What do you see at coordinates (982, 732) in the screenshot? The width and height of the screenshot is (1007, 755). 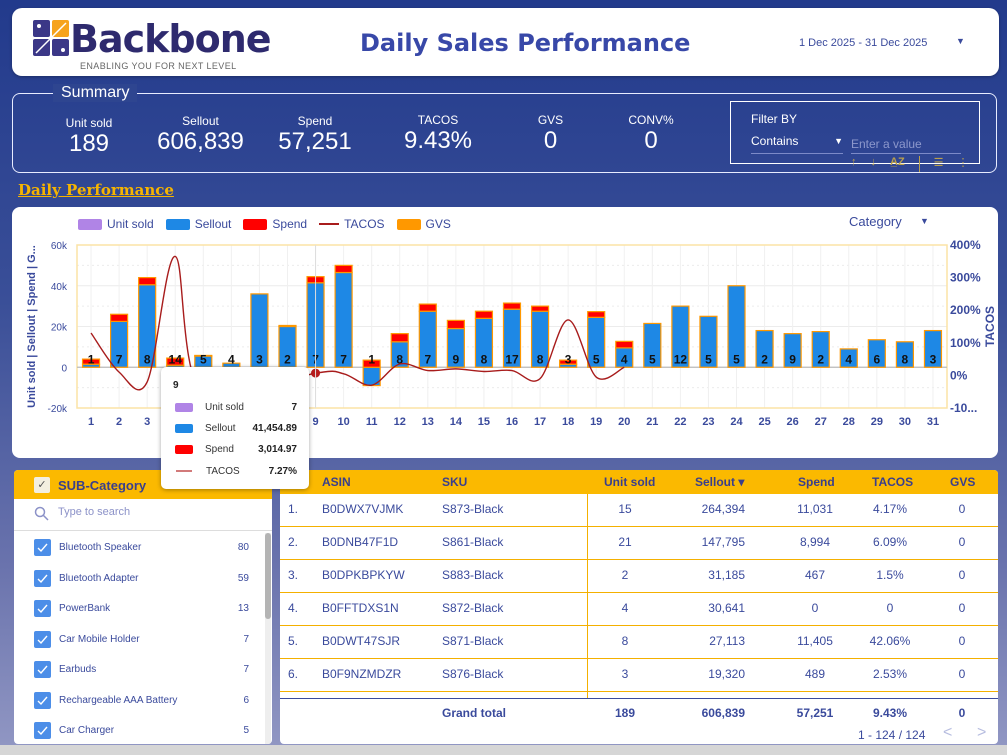 I see `next-page-button: >` at bounding box center [982, 732].